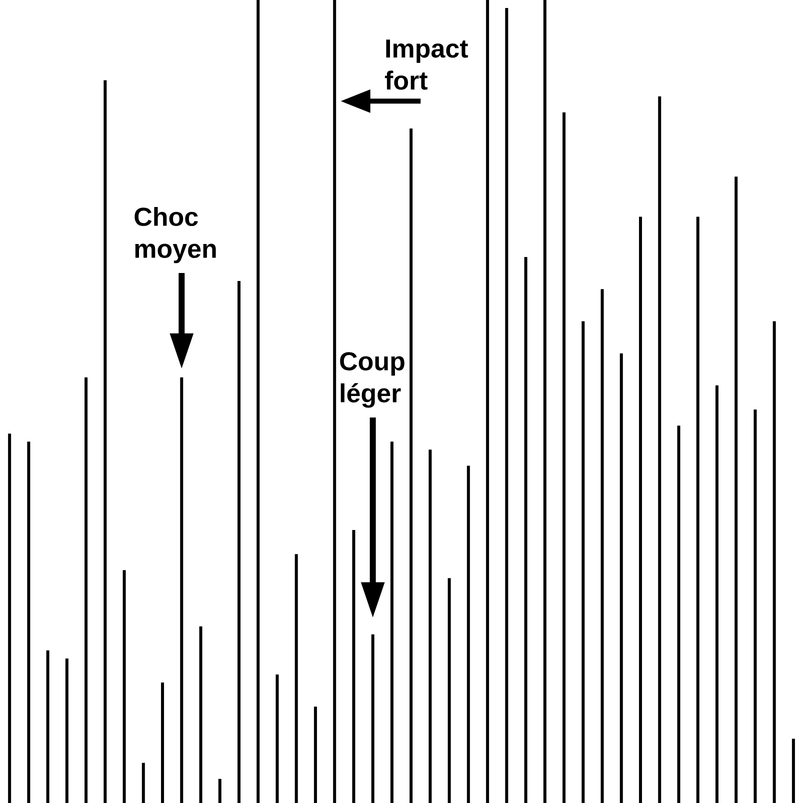 The width and height of the screenshot is (803, 803). I want to click on annotation: Choc moyen, so click(175, 235).